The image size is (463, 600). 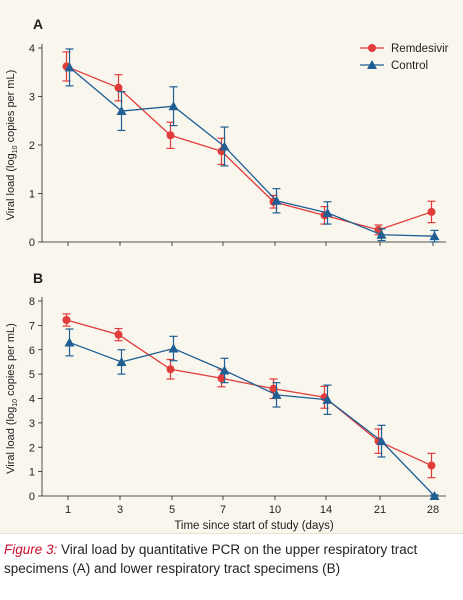 What do you see at coordinates (404, 57) in the screenshot?
I see `legend: Remdesivir Control` at bounding box center [404, 57].